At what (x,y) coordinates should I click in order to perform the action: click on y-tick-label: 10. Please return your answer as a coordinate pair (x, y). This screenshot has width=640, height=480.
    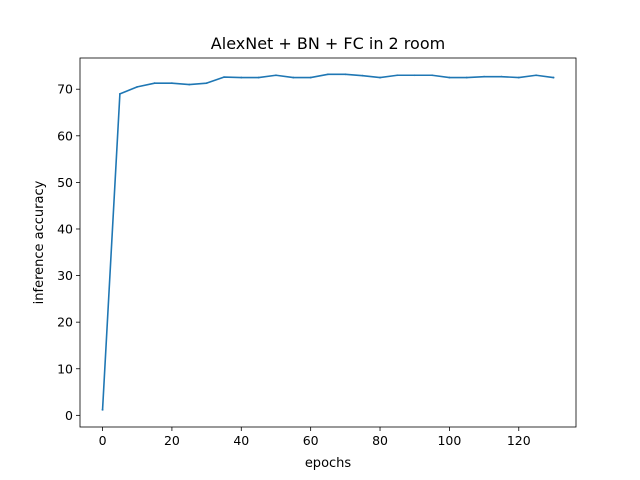
    Looking at the image, I should click on (65, 368).